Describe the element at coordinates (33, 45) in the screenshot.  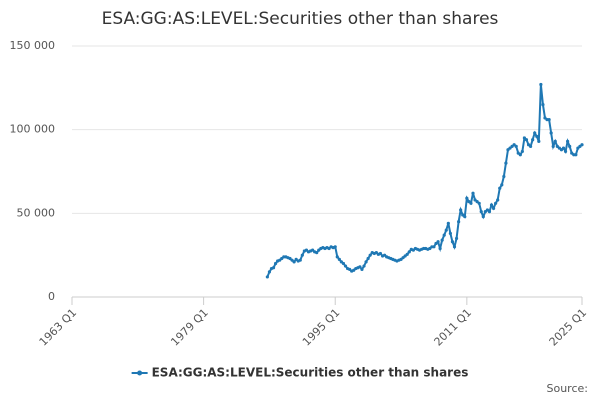
I see `y-tick-label: 150 000` at that location.